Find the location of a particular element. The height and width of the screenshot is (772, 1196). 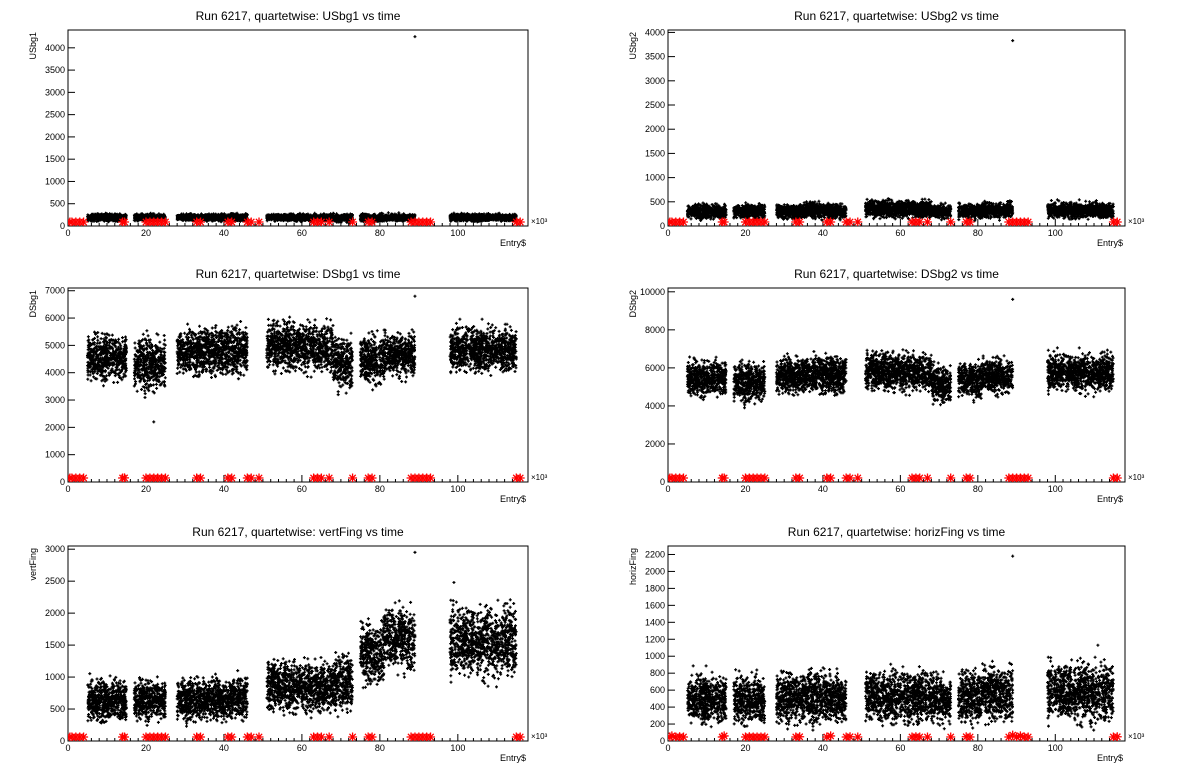

y-tick-label: 6000 is located at coordinates (55, 318).